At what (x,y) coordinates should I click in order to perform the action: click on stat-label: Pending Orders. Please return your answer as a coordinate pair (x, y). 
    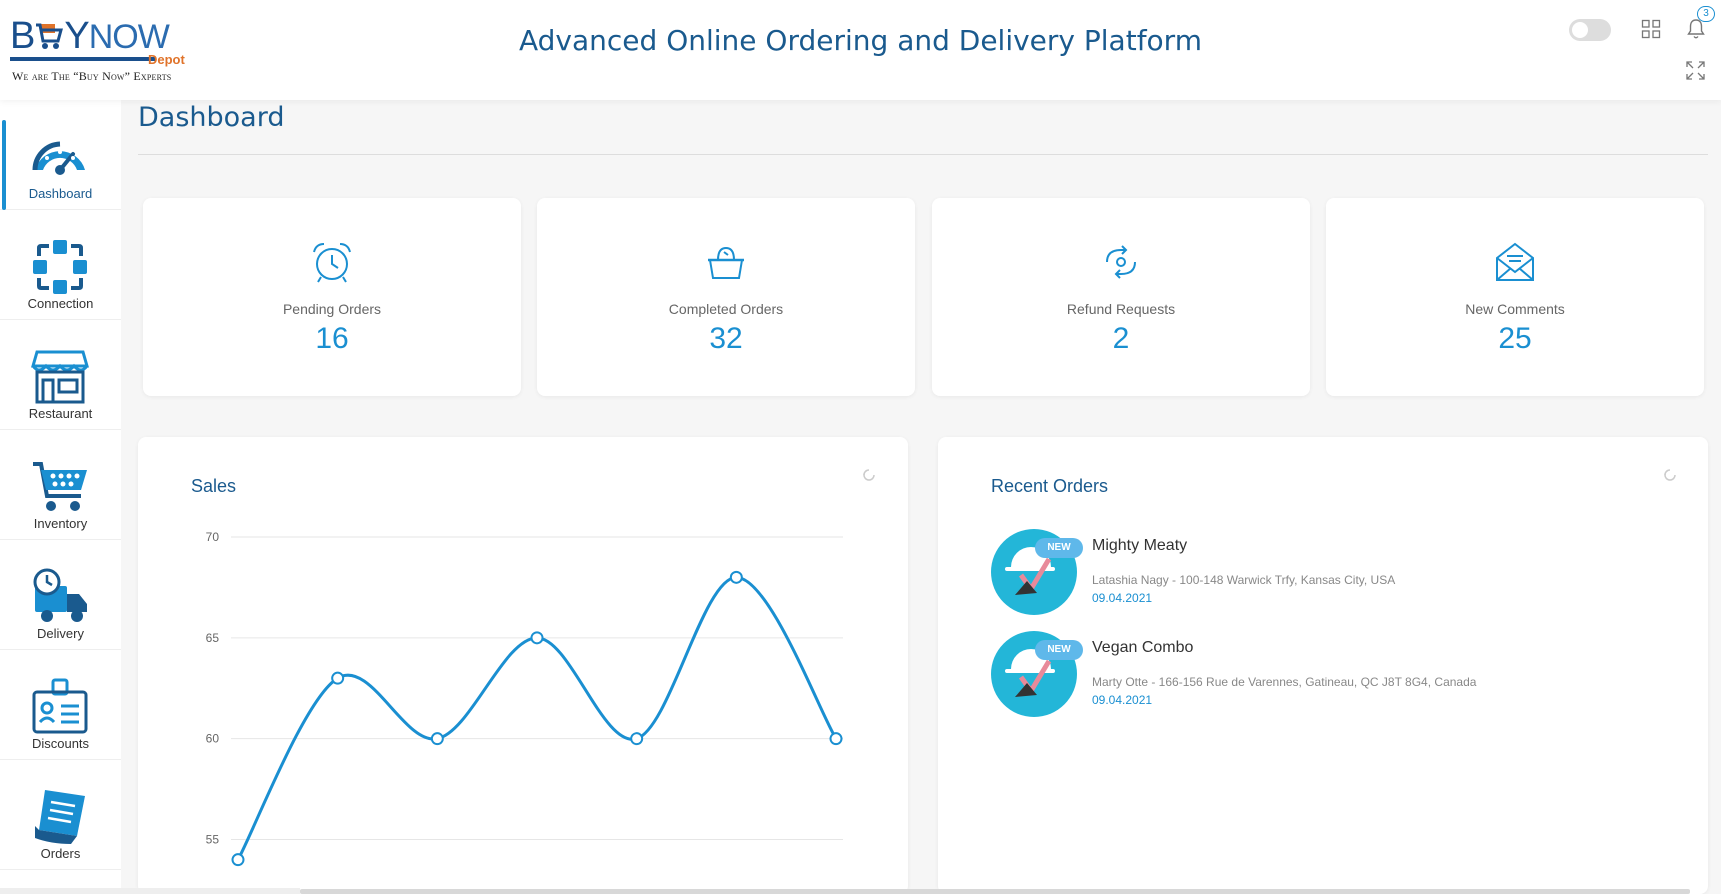
    Looking at the image, I should click on (332, 309).